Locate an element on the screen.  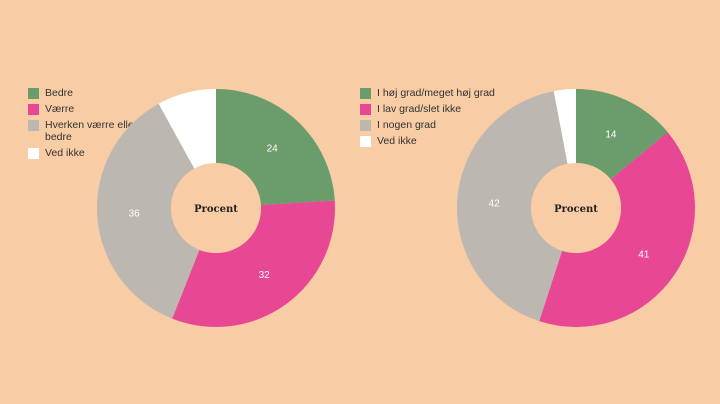
legend-swatch-lav-grad is located at coordinates (365, 109).